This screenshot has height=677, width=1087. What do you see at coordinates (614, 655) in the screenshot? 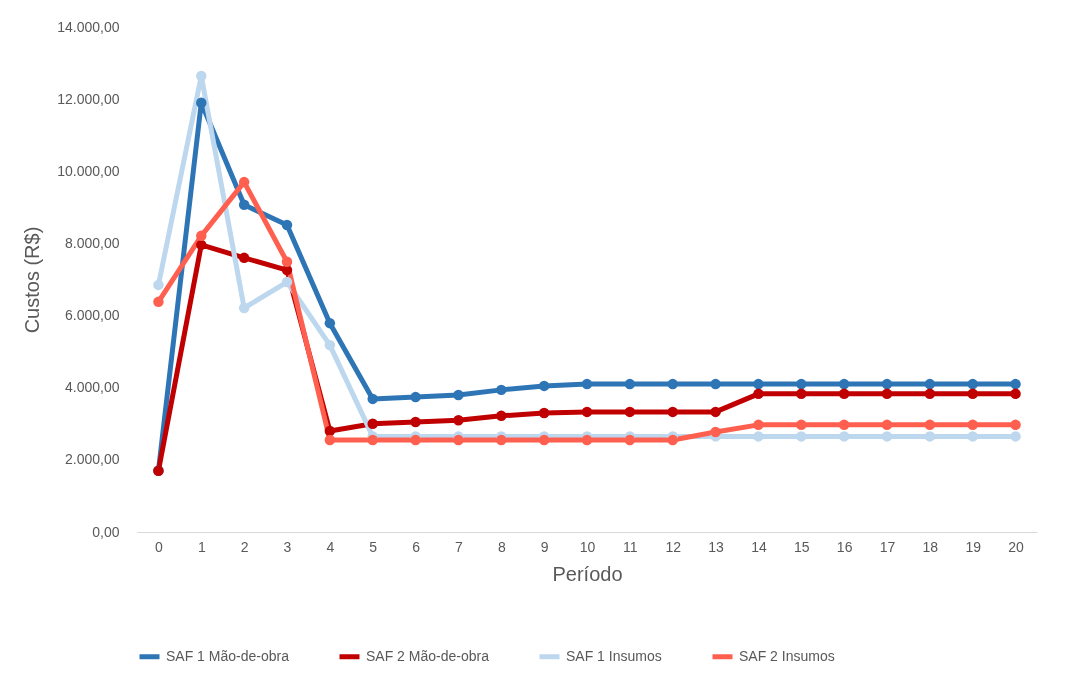
I see `legend-label: SAF 1 Insumos` at bounding box center [614, 655].